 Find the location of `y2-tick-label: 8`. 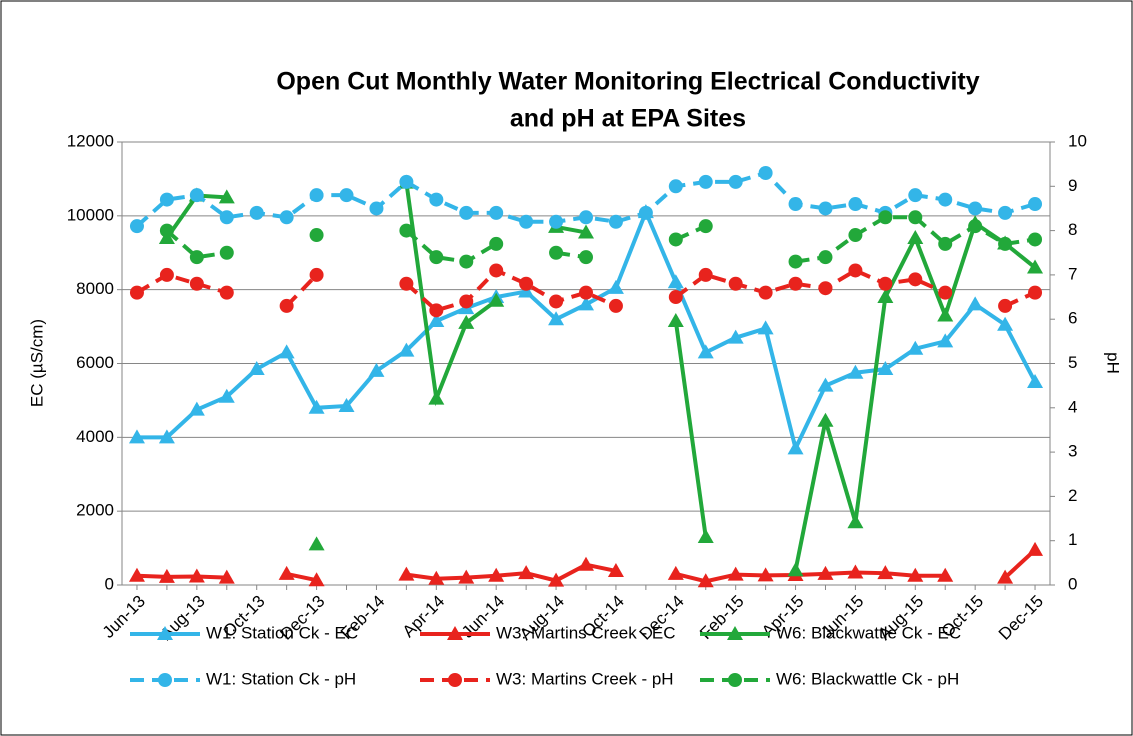

y2-tick-label: 8 is located at coordinates (1072, 229).